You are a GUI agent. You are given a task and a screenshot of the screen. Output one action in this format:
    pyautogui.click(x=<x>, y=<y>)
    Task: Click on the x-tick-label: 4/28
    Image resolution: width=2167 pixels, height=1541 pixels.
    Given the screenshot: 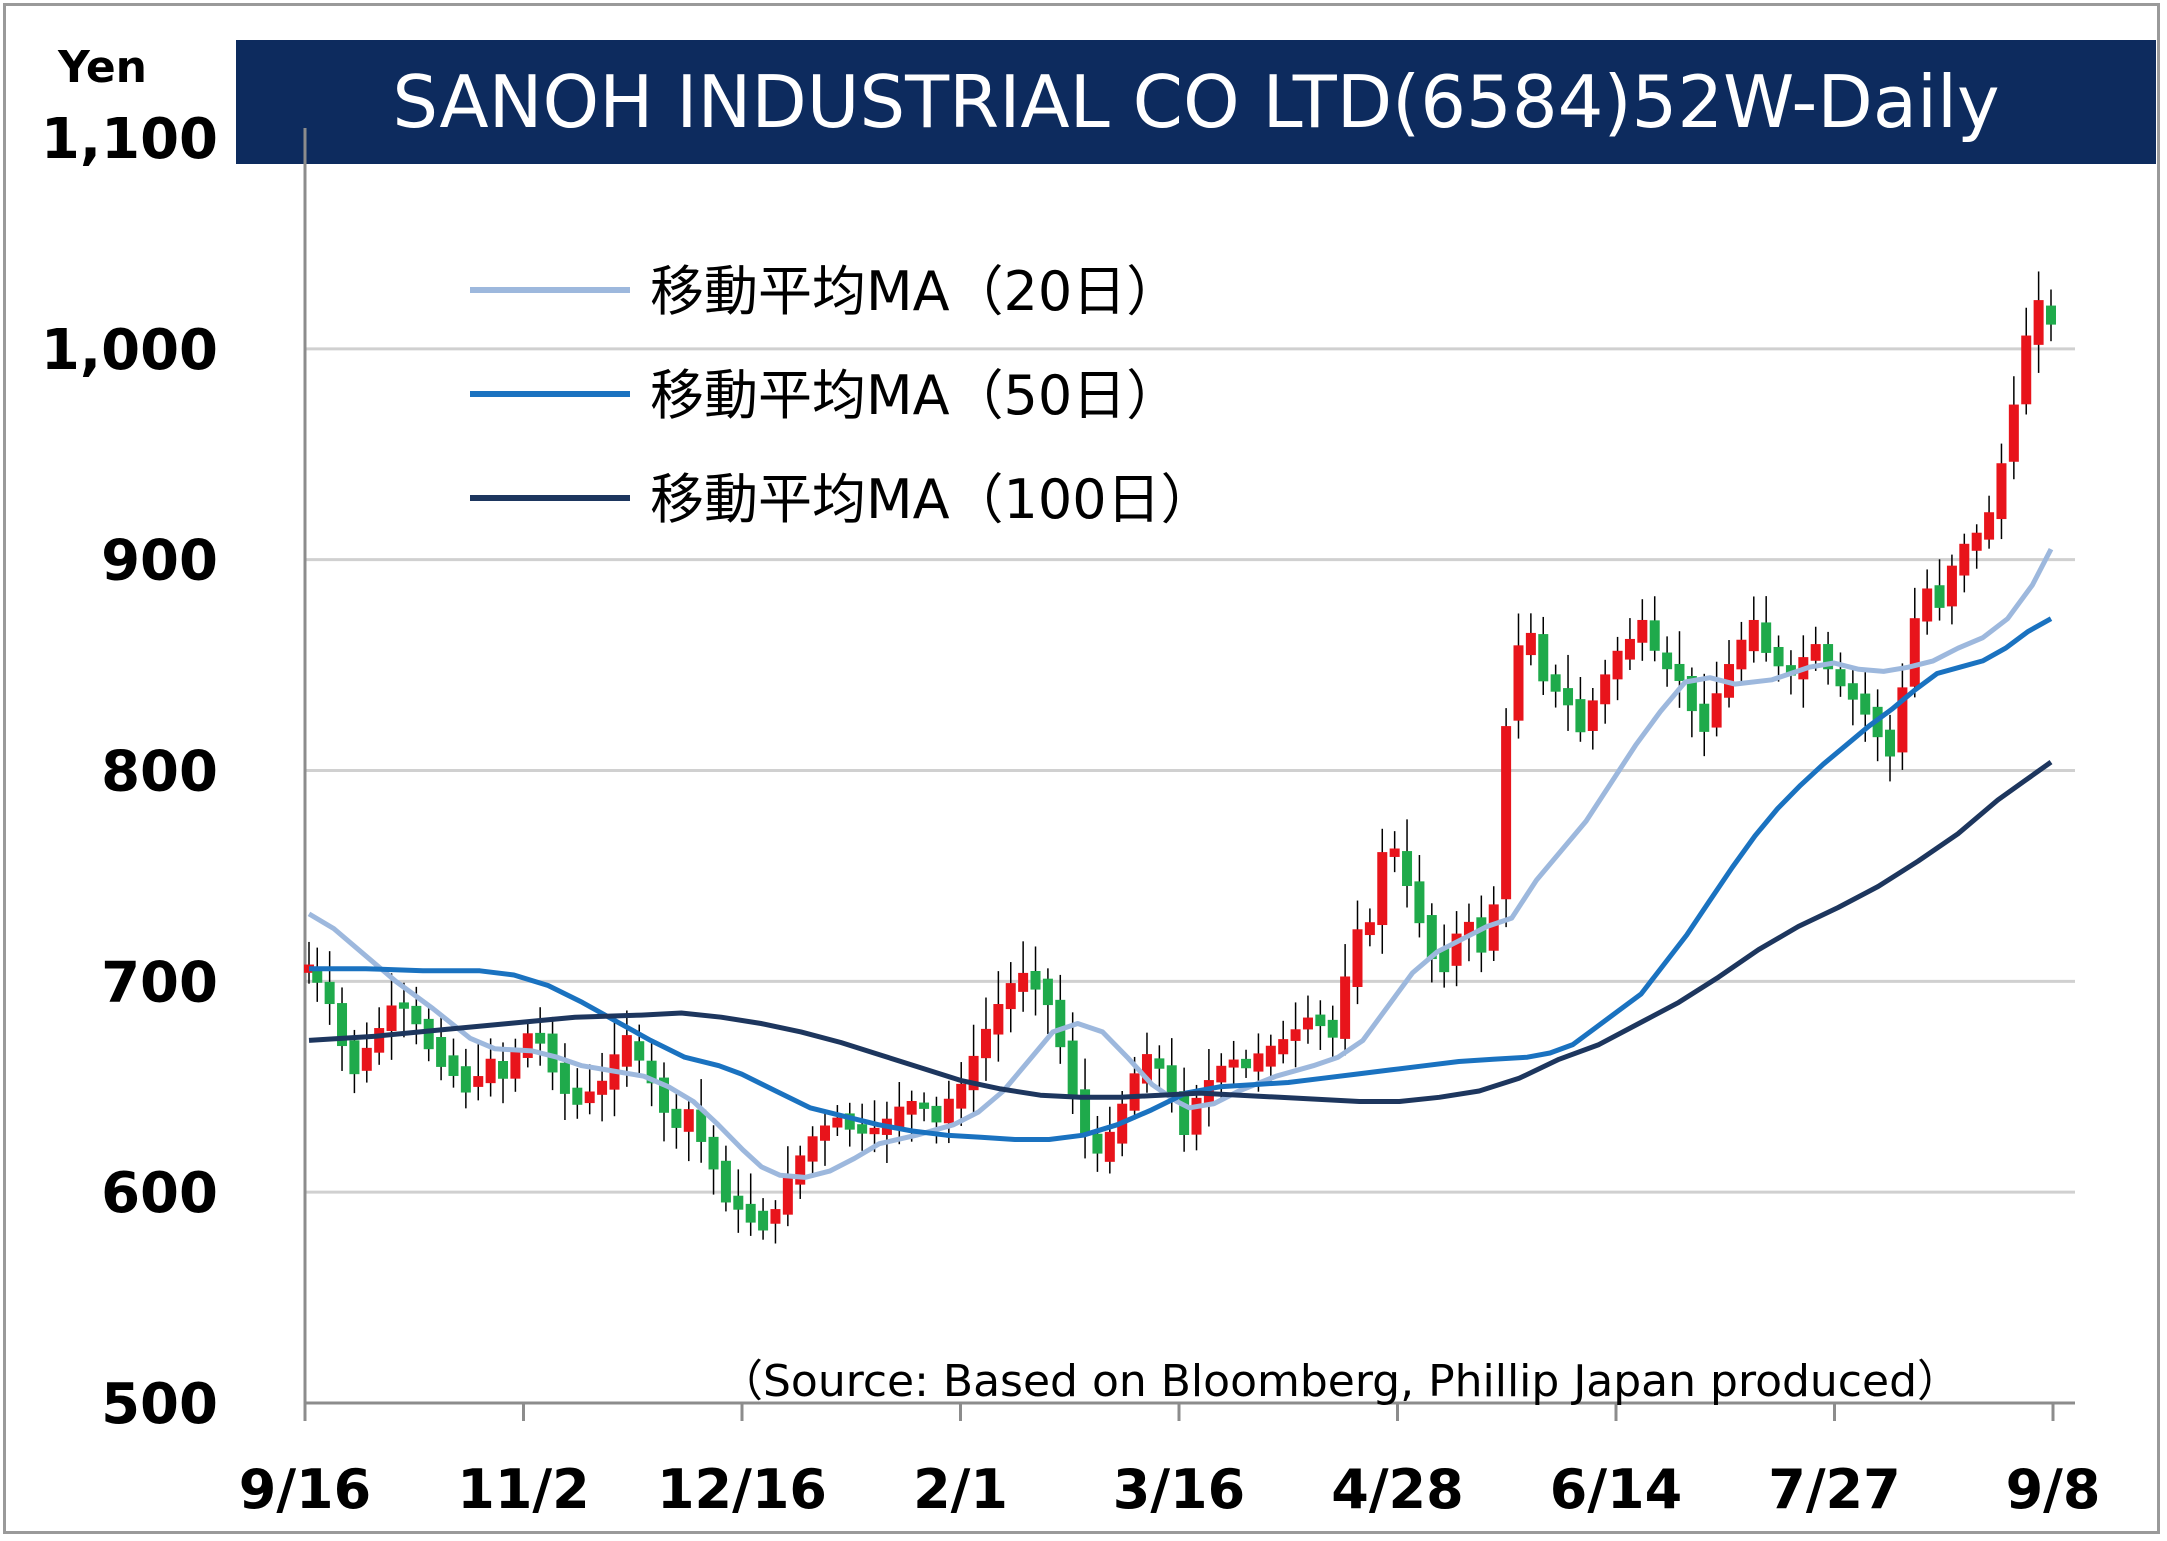 What is the action you would take?
    pyautogui.click(x=1397, y=1489)
    